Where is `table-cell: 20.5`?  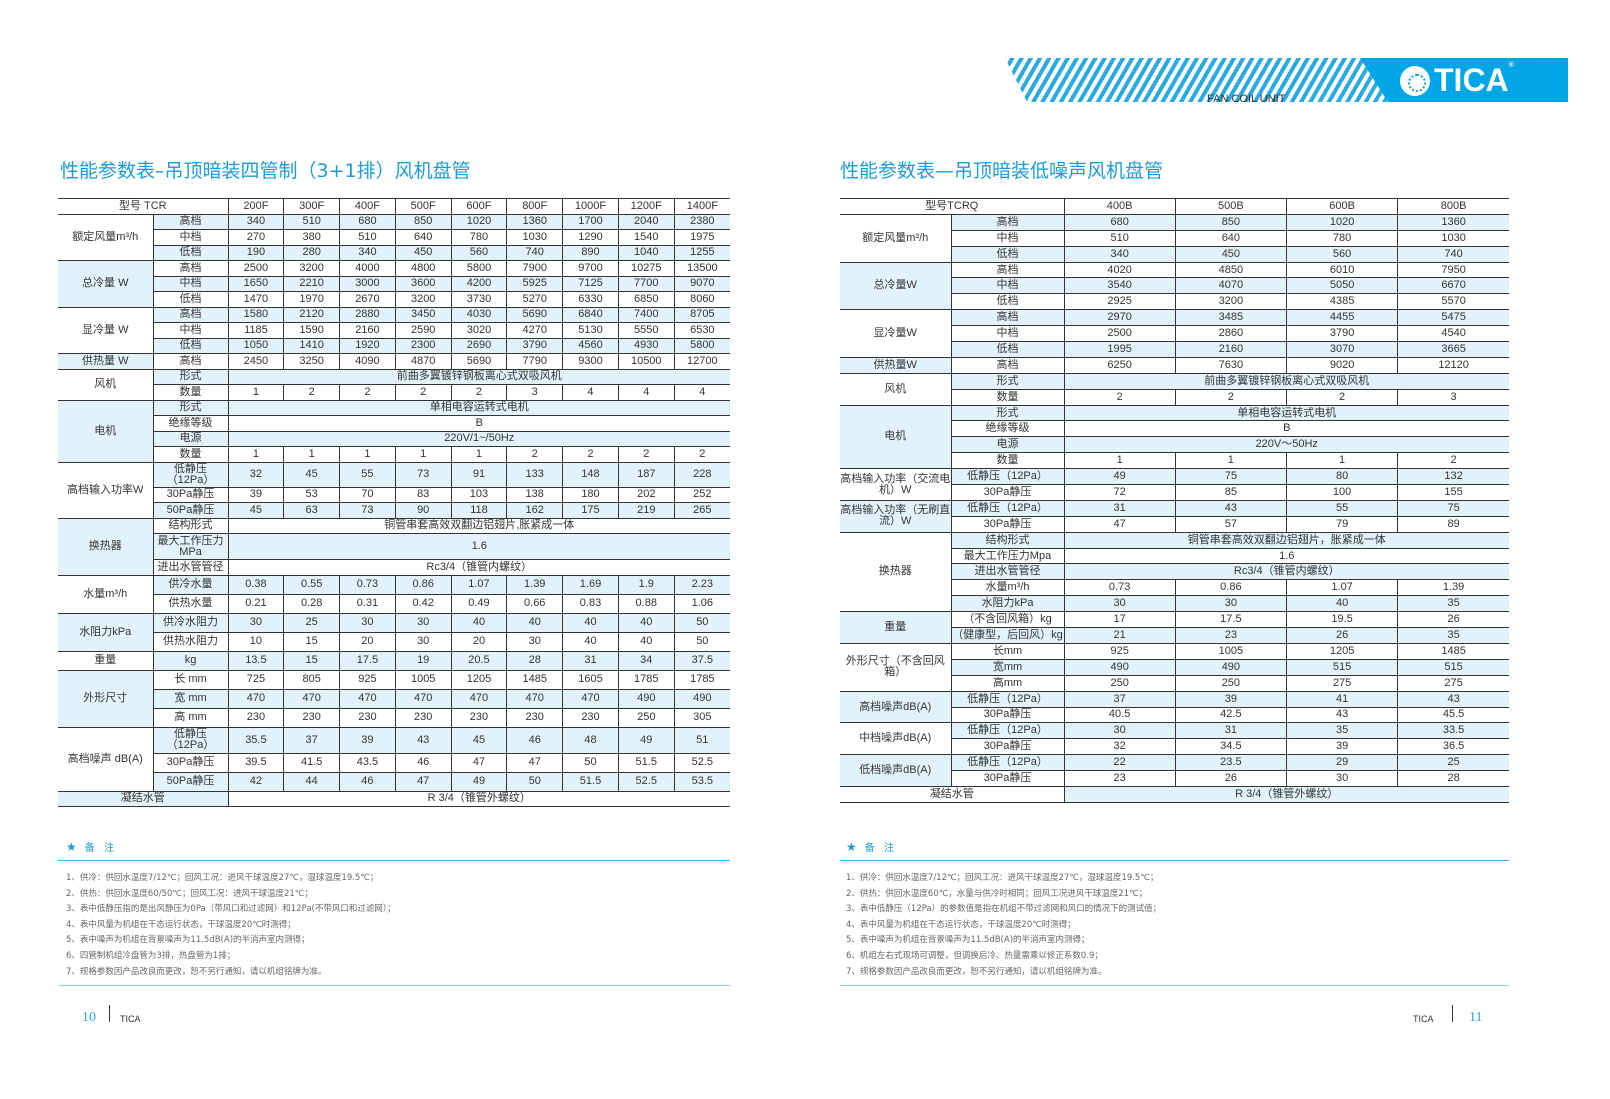
table-cell: 20.5 is located at coordinates (479, 661).